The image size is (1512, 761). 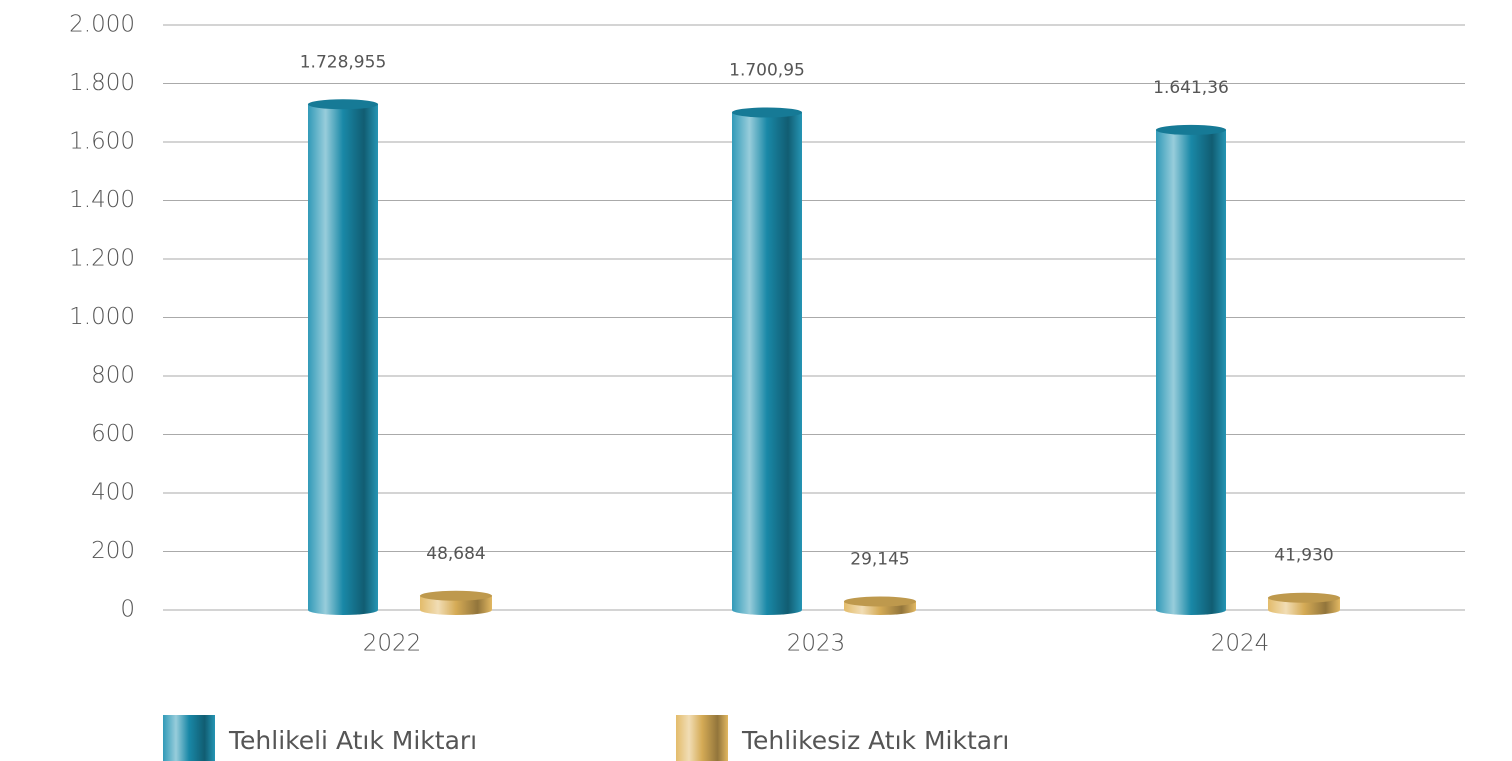 What do you see at coordinates (1240, 644) in the screenshot?
I see `x-tick-label: 2024` at bounding box center [1240, 644].